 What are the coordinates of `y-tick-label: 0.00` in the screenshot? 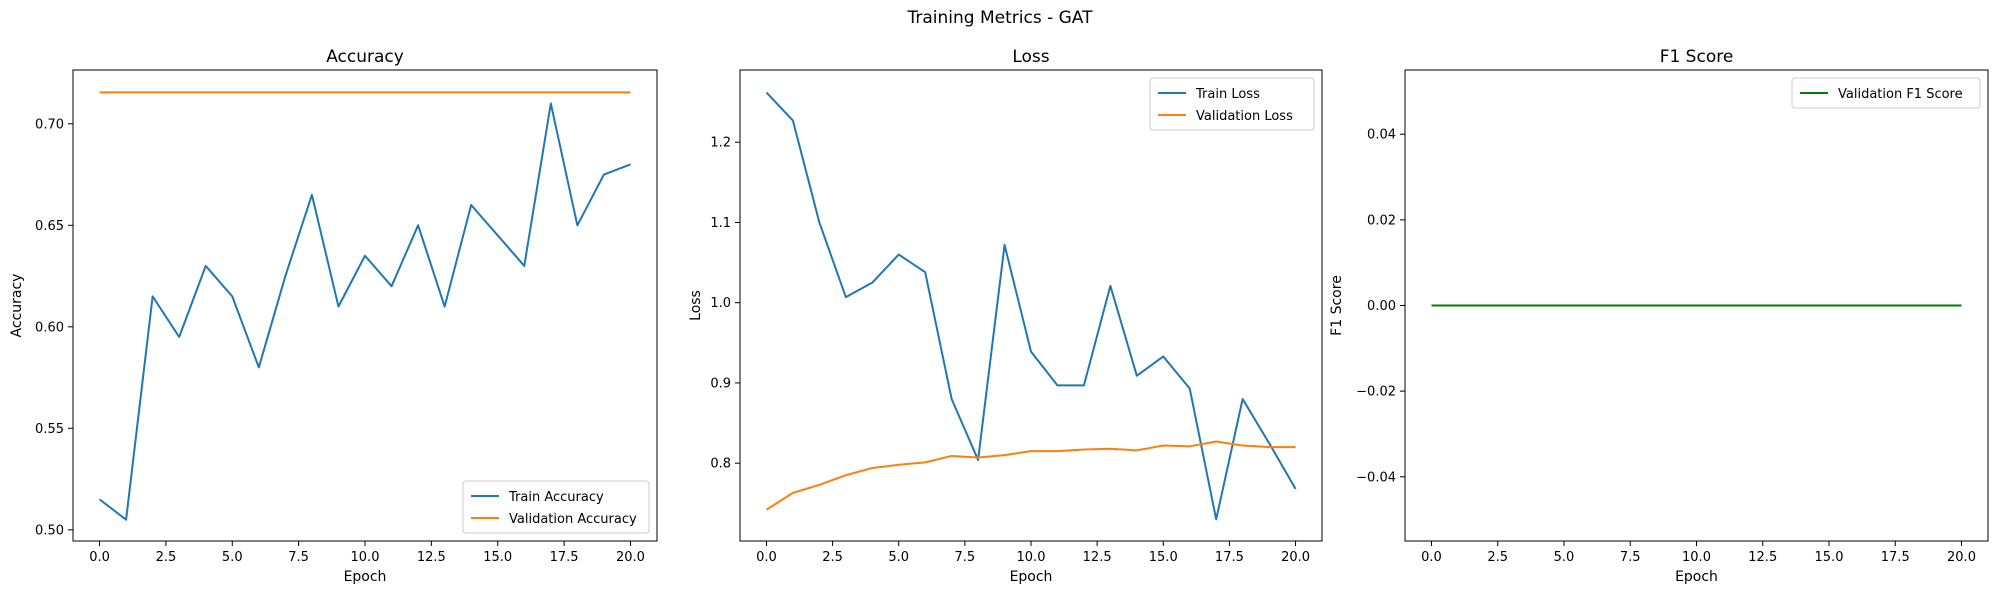 It's located at (1381, 306).